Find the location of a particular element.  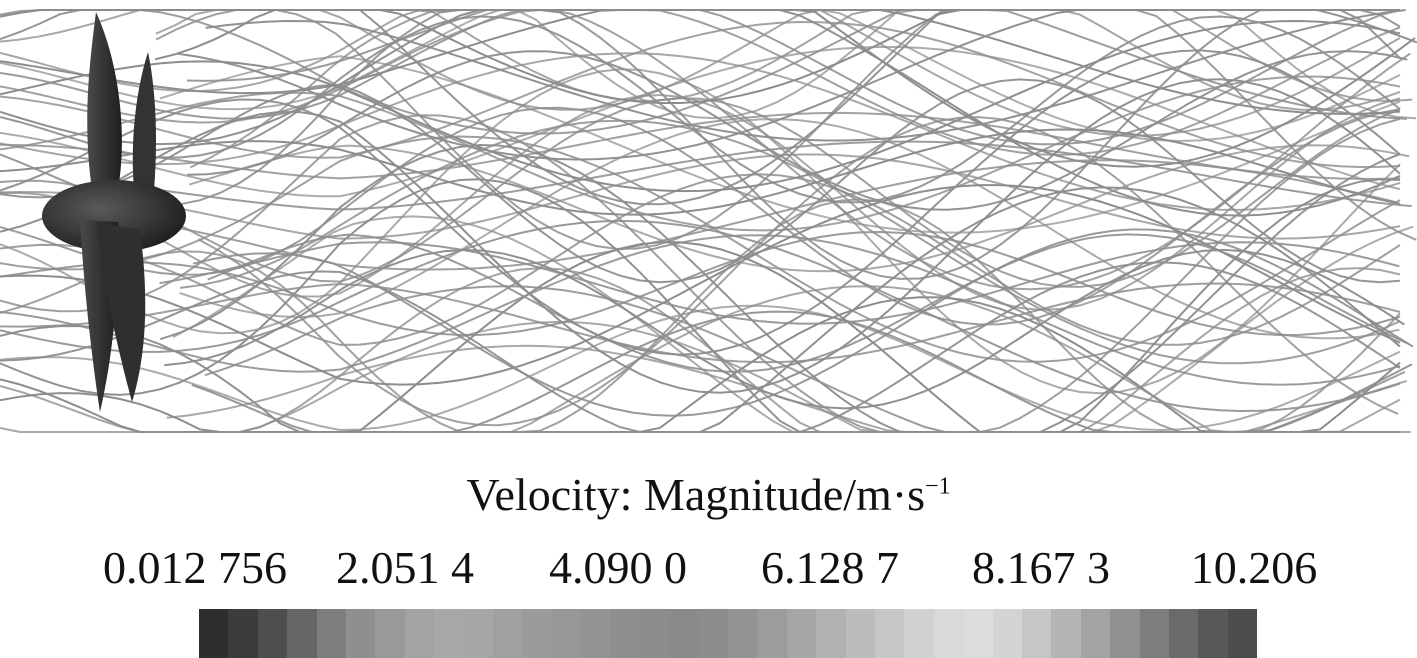

propeller-hub is located at coordinates (114, 216).